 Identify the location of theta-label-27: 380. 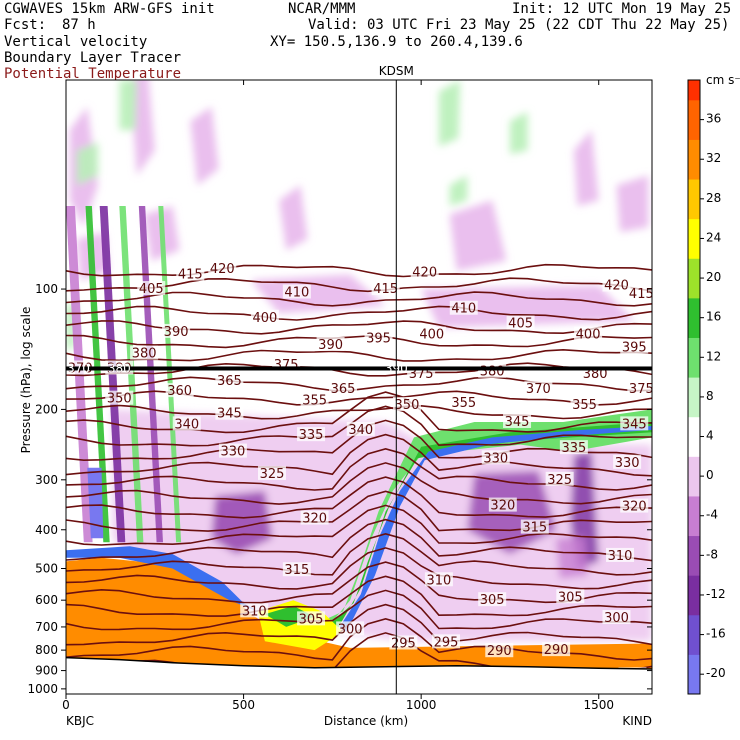
(595, 374).